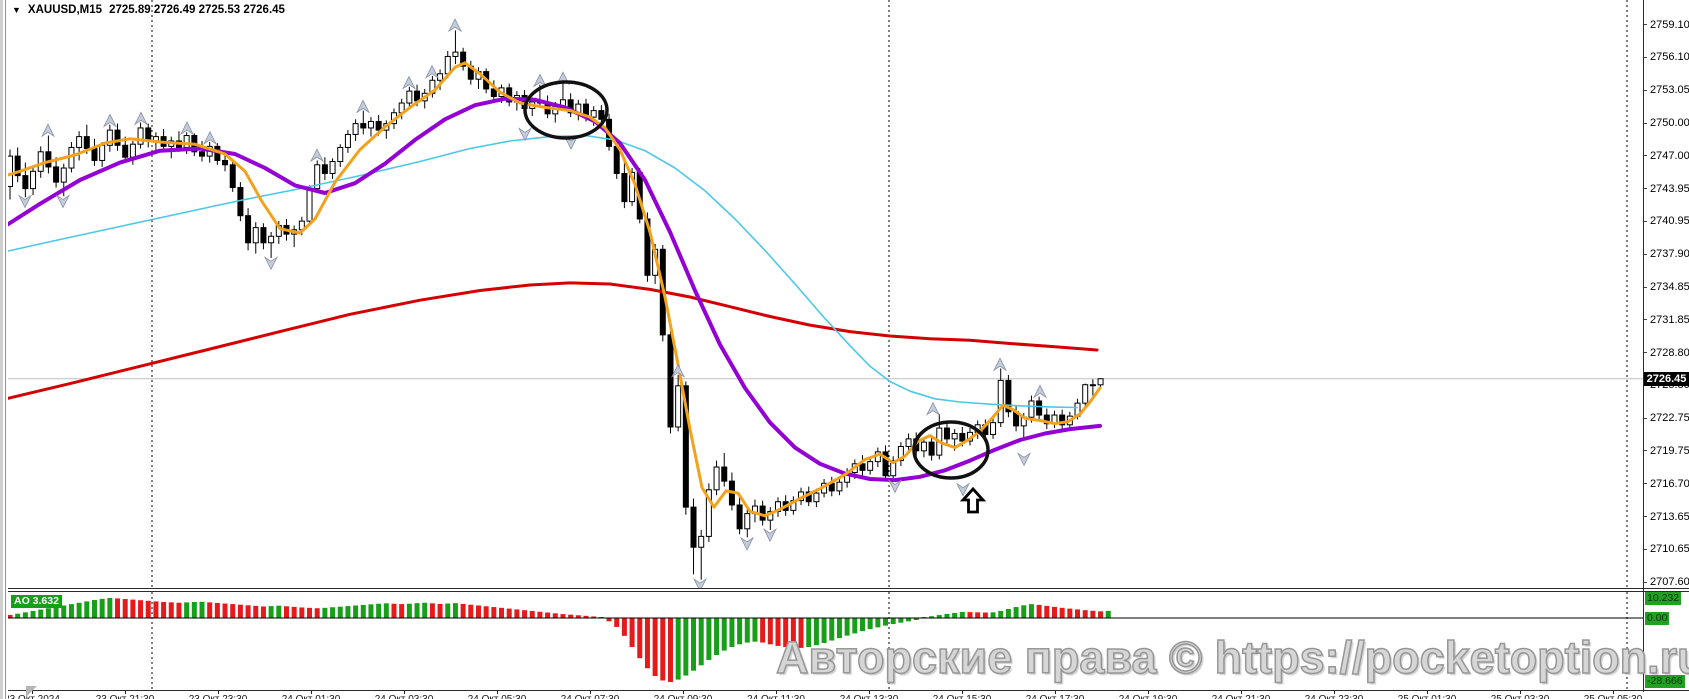  What do you see at coordinates (844, 590) in the screenshot?
I see `panel-splitter` at bounding box center [844, 590].